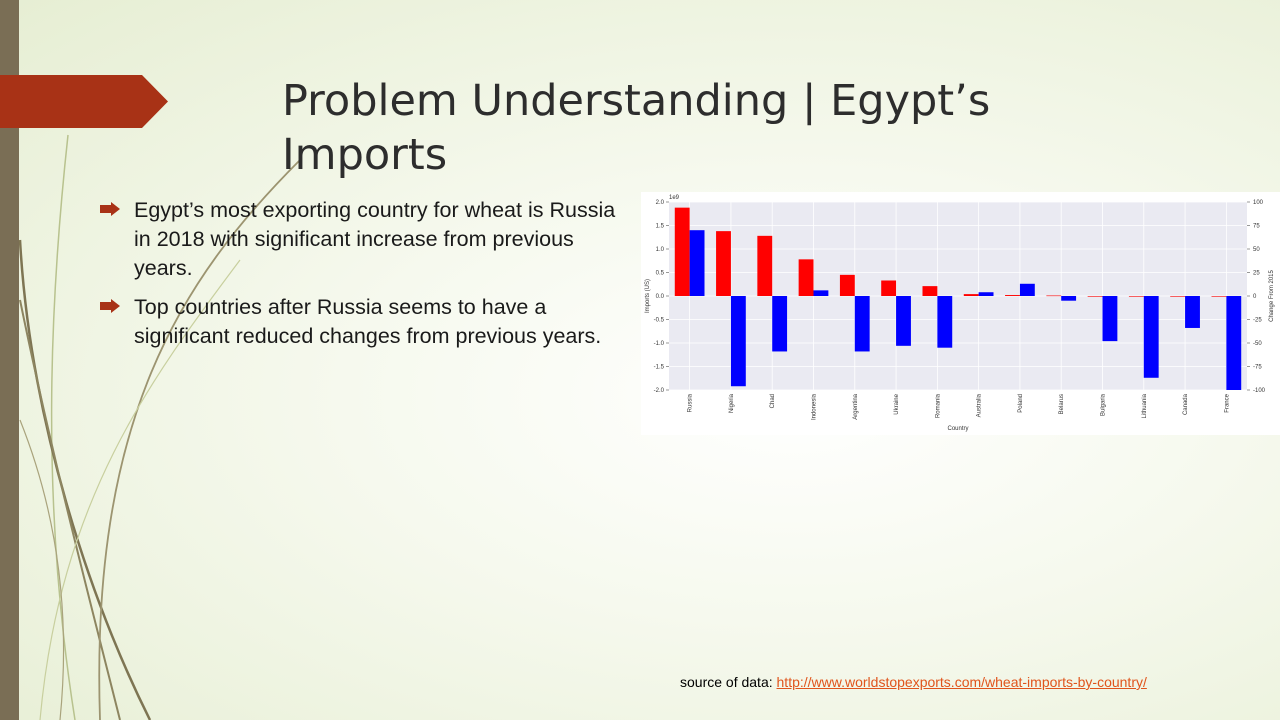 This screenshot has height=720, width=1280. I want to click on right-tick-label: -100, so click(1259, 391).